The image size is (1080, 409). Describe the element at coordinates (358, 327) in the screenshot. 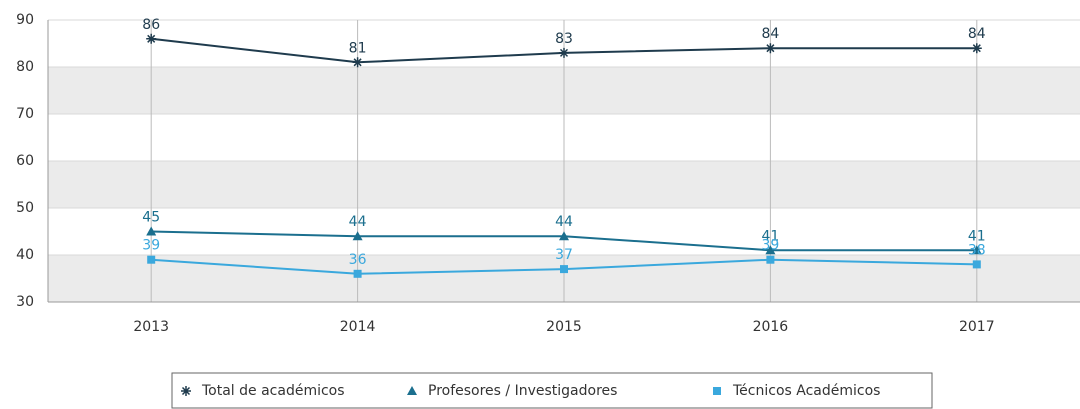

I see `x-tick-label: 2014` at that location.